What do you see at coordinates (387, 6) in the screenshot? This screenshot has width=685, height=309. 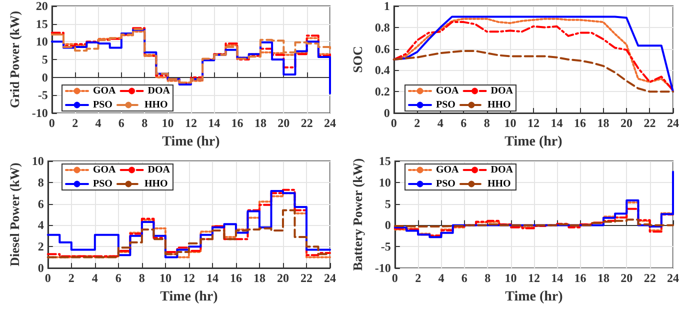 I see `y-tick-label: 1` at bounding box center [387, 6].